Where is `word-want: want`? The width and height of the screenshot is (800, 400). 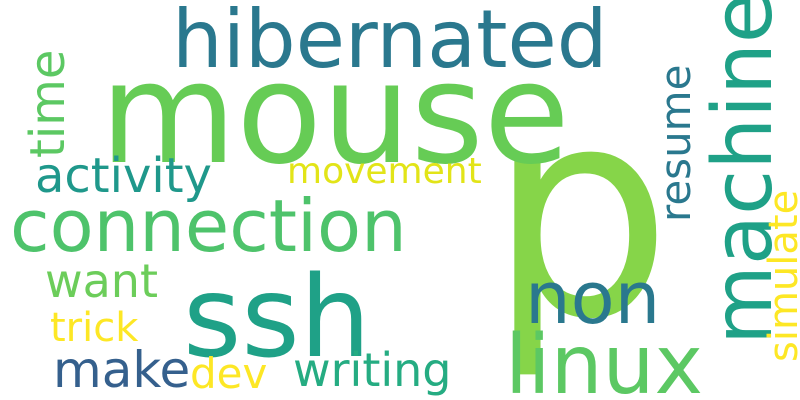 word-want: want is located at coordinates (102, 281).